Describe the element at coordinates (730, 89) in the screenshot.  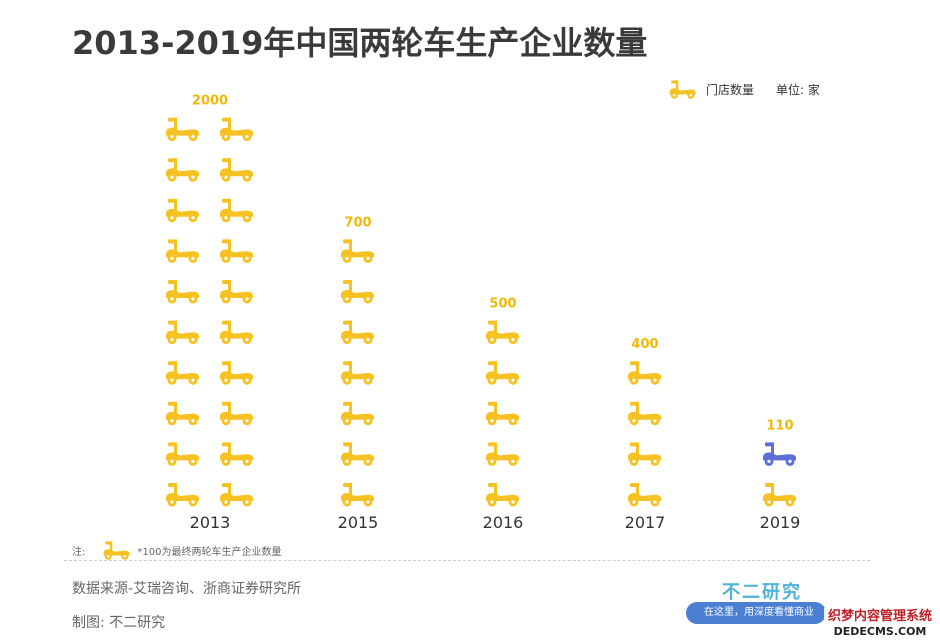
I see `legend-label: 门店数量` at that location.